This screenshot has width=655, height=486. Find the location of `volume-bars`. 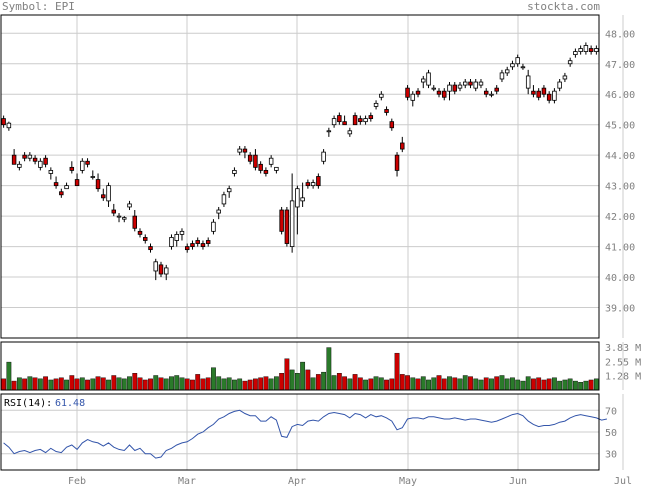

volume-bars is located at coordinates (300, 369).